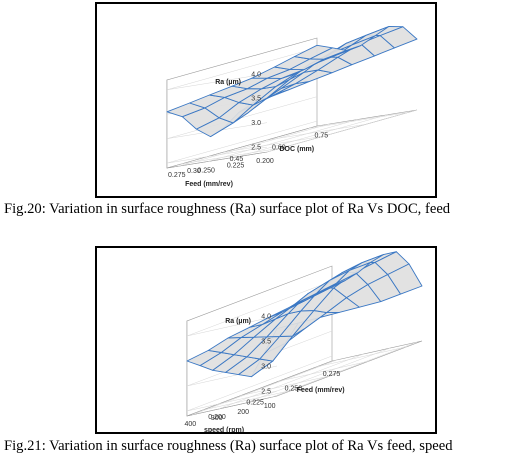 This screenshot has height=476, width=529. Describe the element at coordinates (206, 170) in the screenshot. I see `x-tick-label: 0.250` at that location.